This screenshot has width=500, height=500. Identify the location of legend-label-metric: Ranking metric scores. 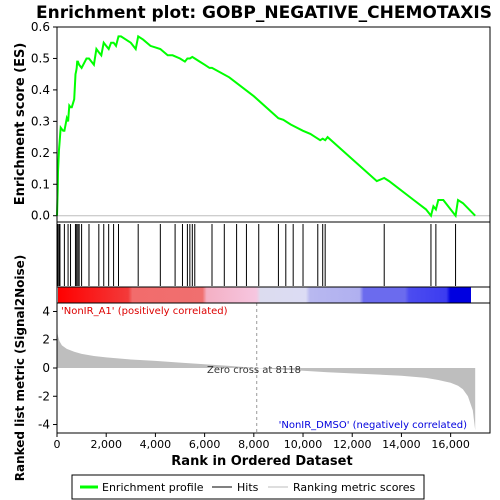
(354, 487).